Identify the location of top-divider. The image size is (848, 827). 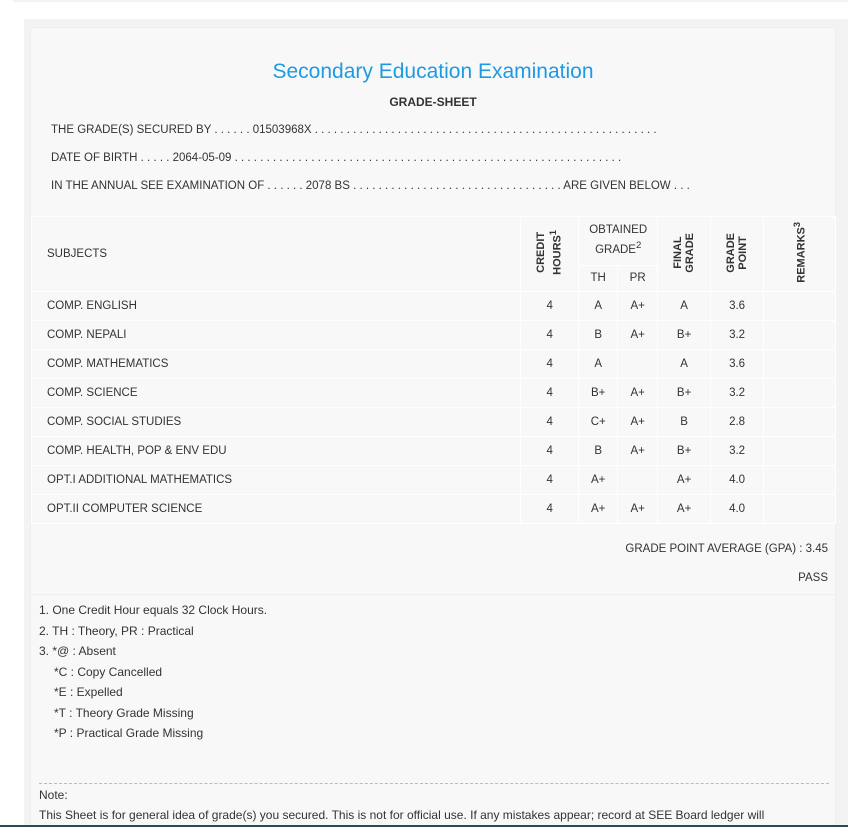
(430, 1).